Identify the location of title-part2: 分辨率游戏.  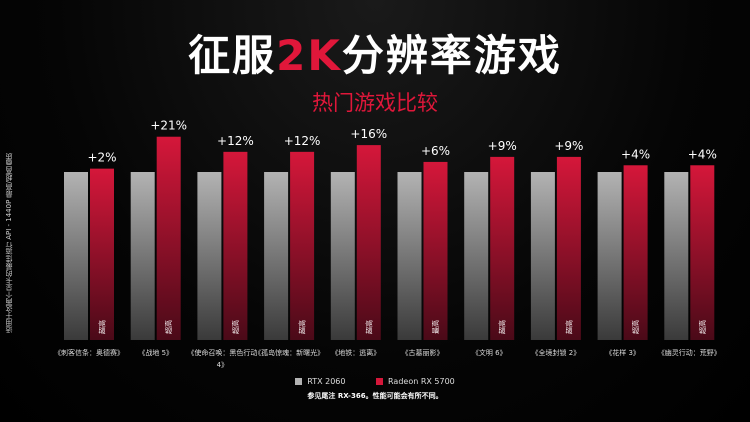
(451, 55).